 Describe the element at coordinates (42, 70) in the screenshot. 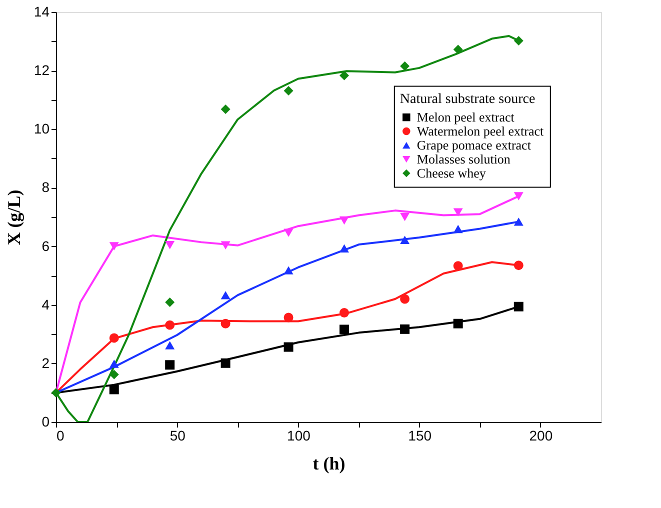

I see `y-tick-label: 12` at that location.